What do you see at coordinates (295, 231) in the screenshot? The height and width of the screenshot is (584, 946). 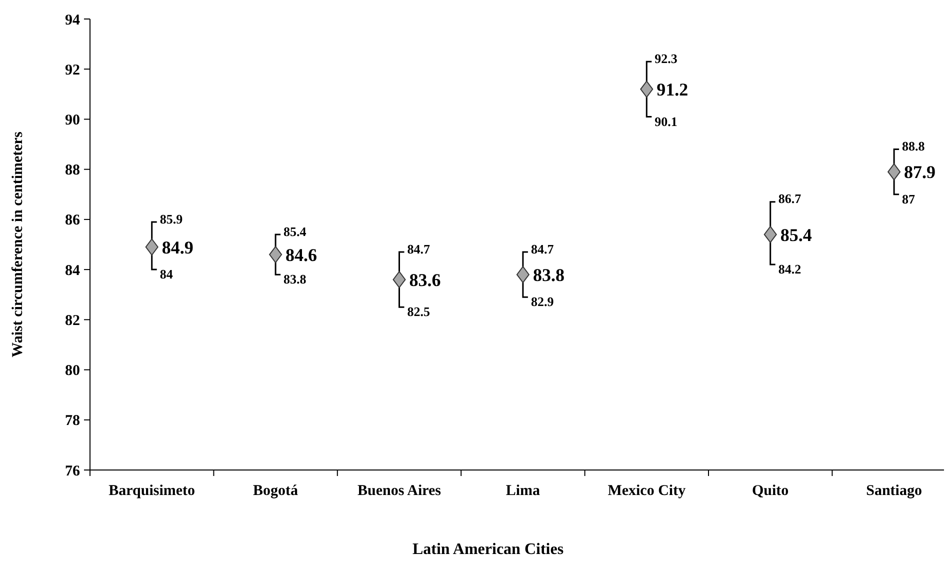 I see `annotation: 85.4` at bounding box center [295, 231].